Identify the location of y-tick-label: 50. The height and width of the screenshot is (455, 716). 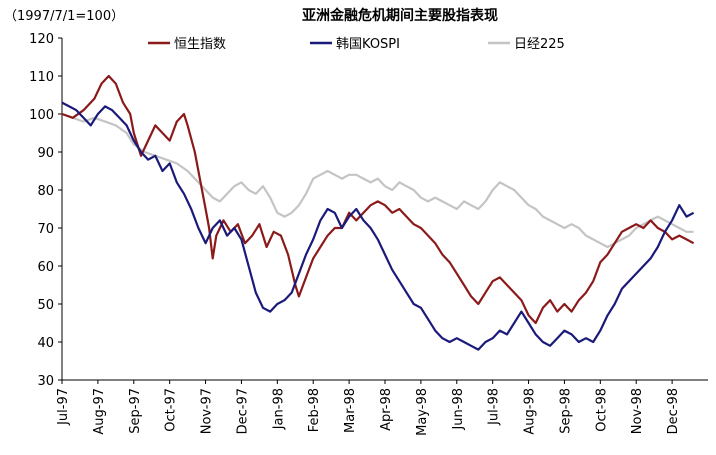
(45, 305).